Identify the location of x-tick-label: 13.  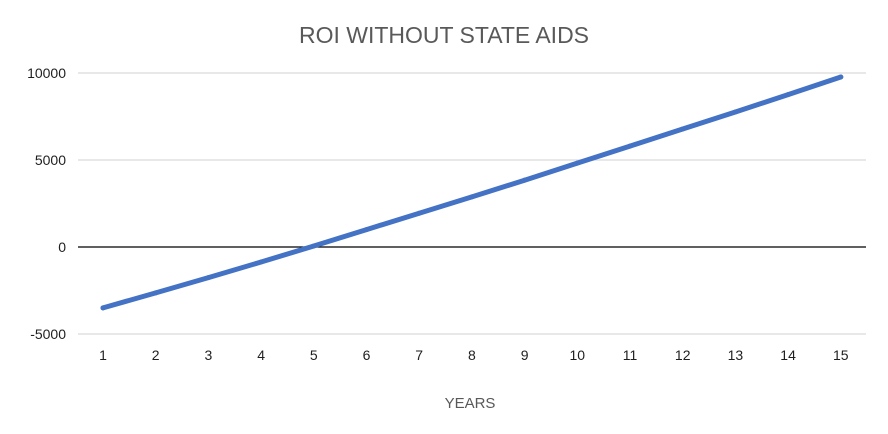
(736, 355).